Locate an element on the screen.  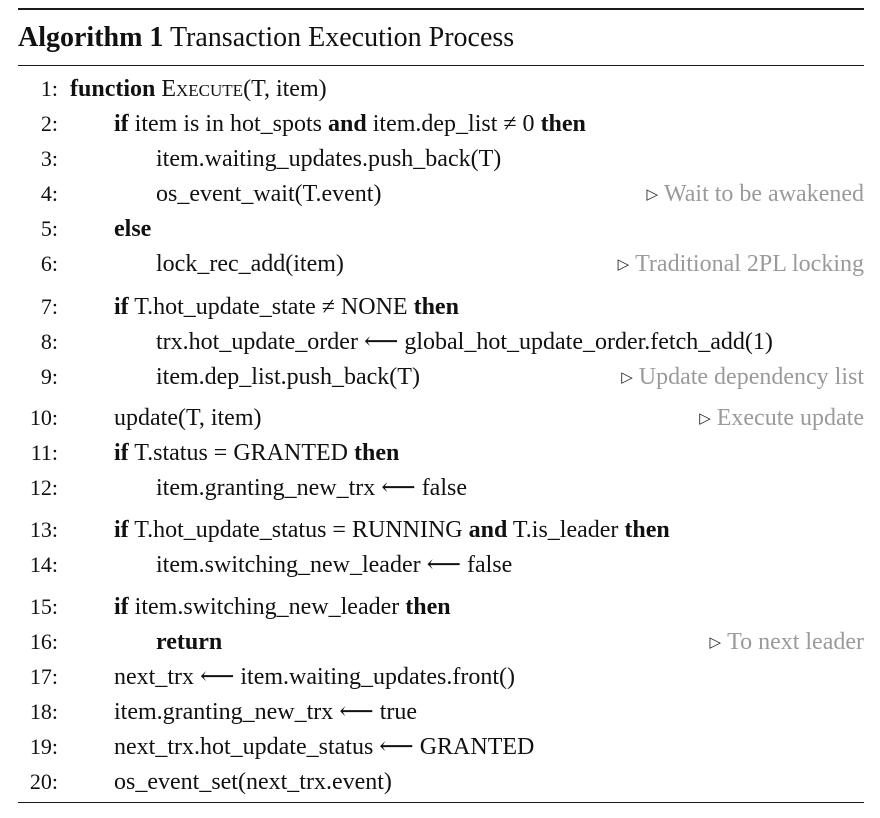
caption-rule is located at coordinates (441, 65).